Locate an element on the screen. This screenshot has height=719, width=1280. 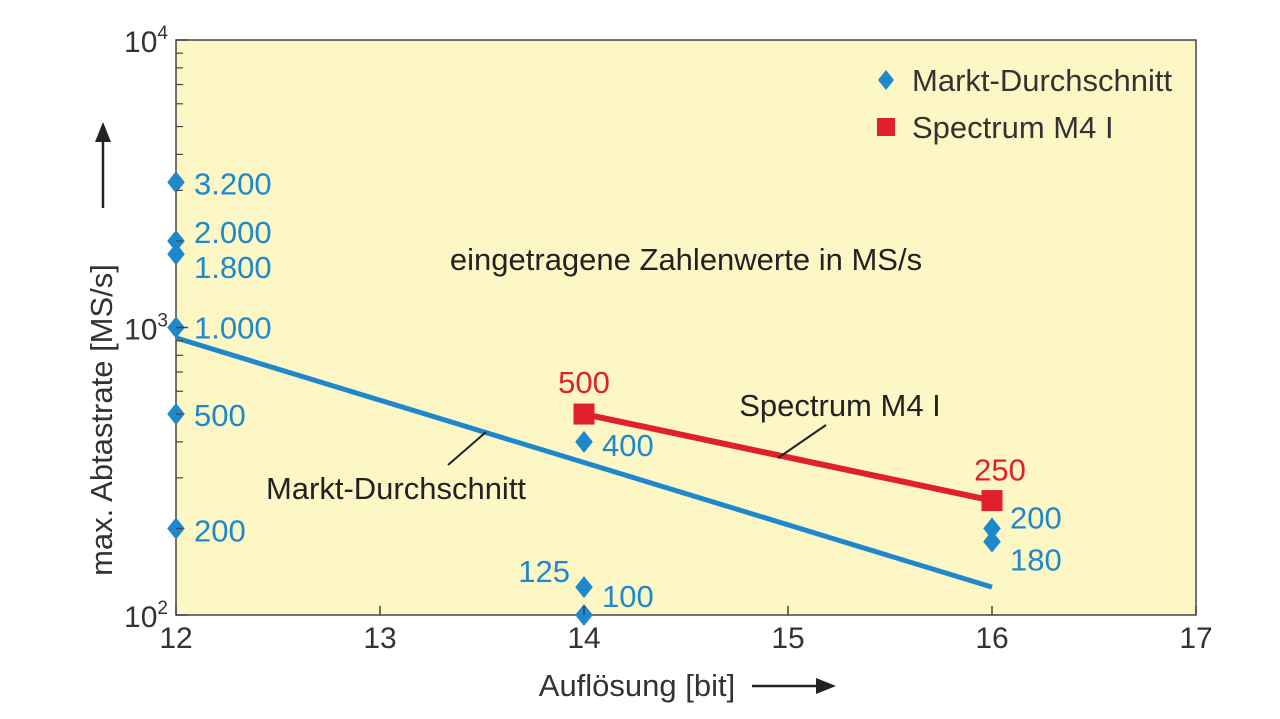
legend-marker-spectrum is located at coordinates (886, 127).